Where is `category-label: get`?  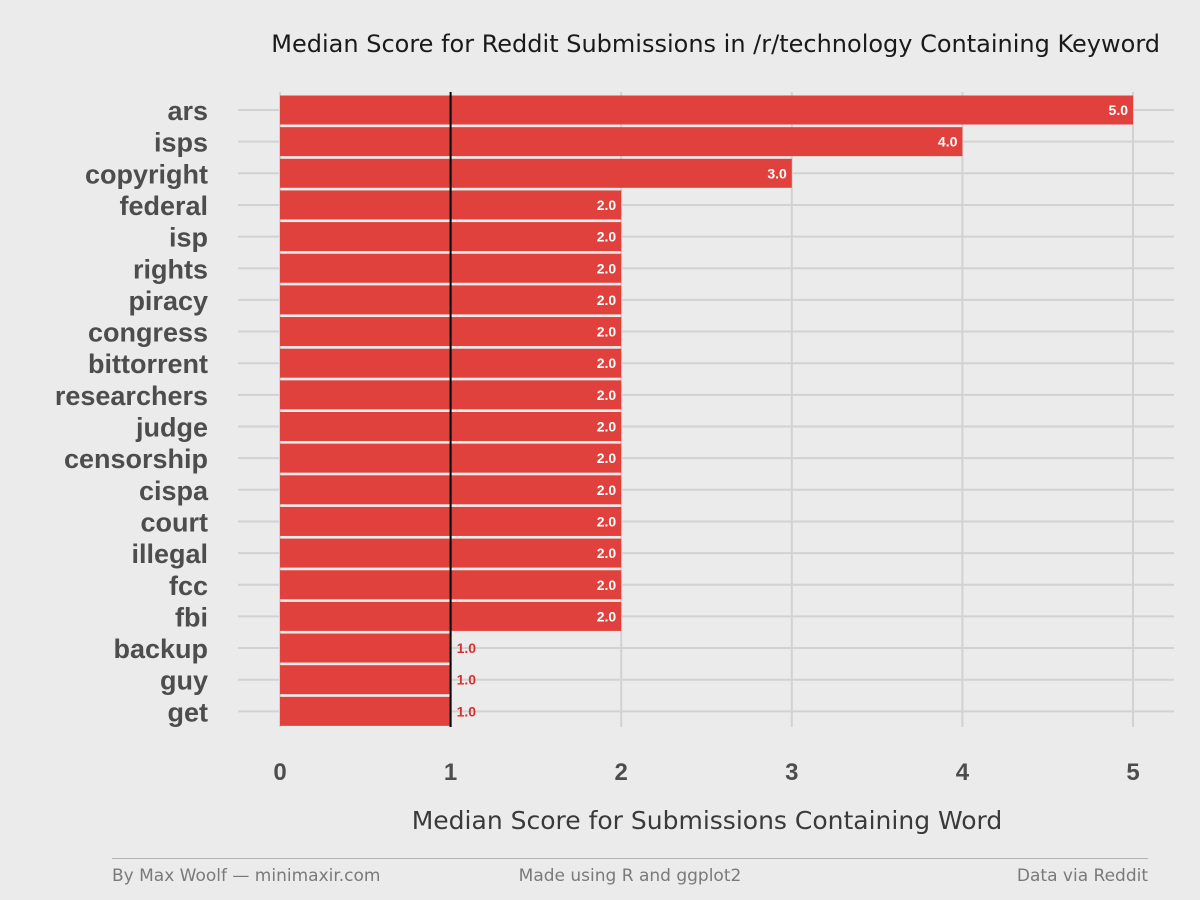
category-label: get is located at coordinates (188, 712).